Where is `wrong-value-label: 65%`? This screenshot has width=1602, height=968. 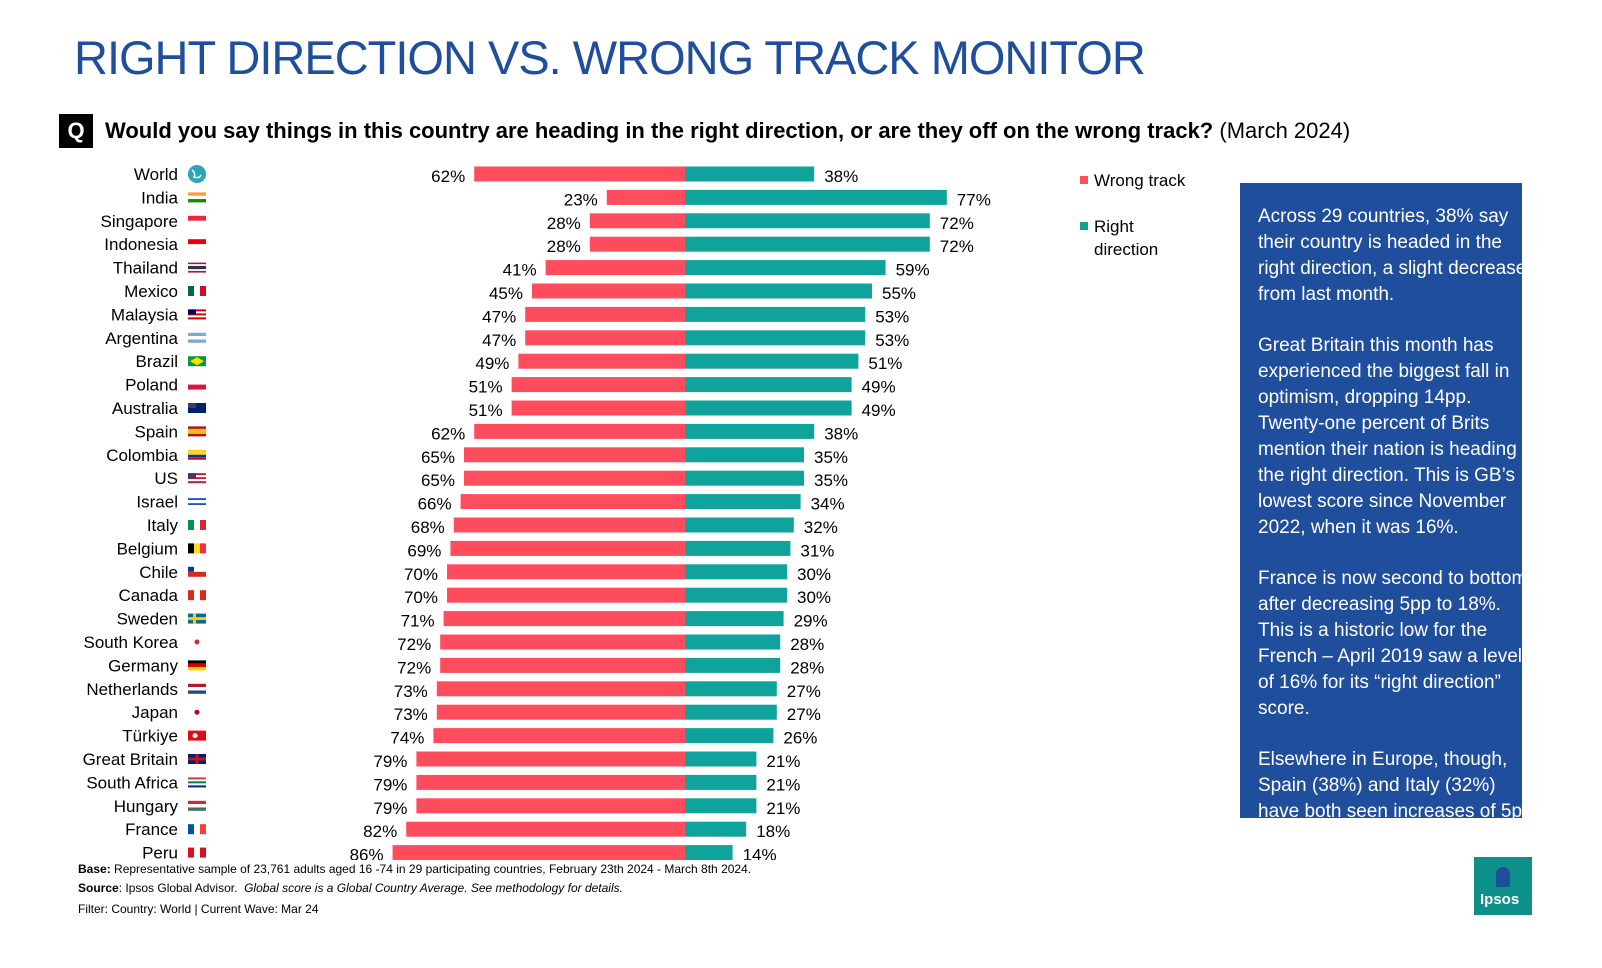
wrong-value-label: 65% is located at coordinates (438, 480).